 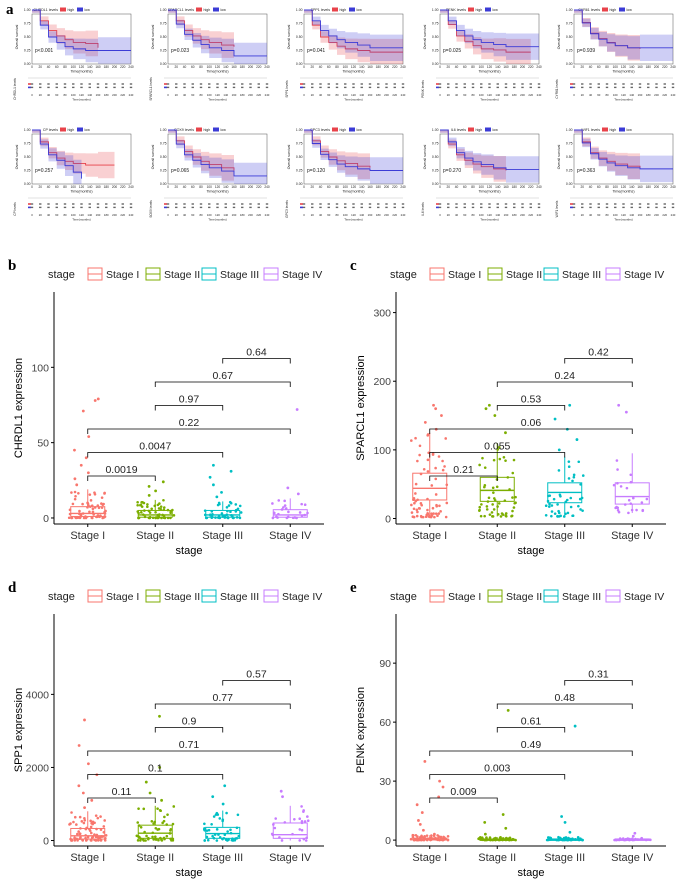 I want to click on legend-label-stage-i: Stage I, so click(x=464, y=275).